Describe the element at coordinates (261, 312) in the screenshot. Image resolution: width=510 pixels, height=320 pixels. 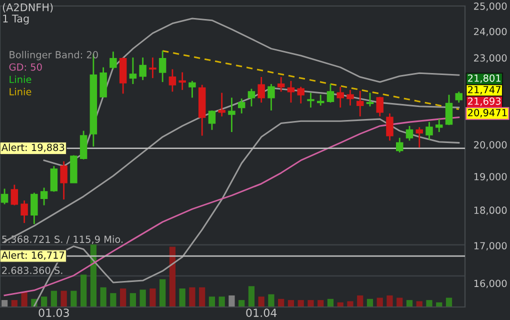
I see `x-tick-label: 01.04` at that location.